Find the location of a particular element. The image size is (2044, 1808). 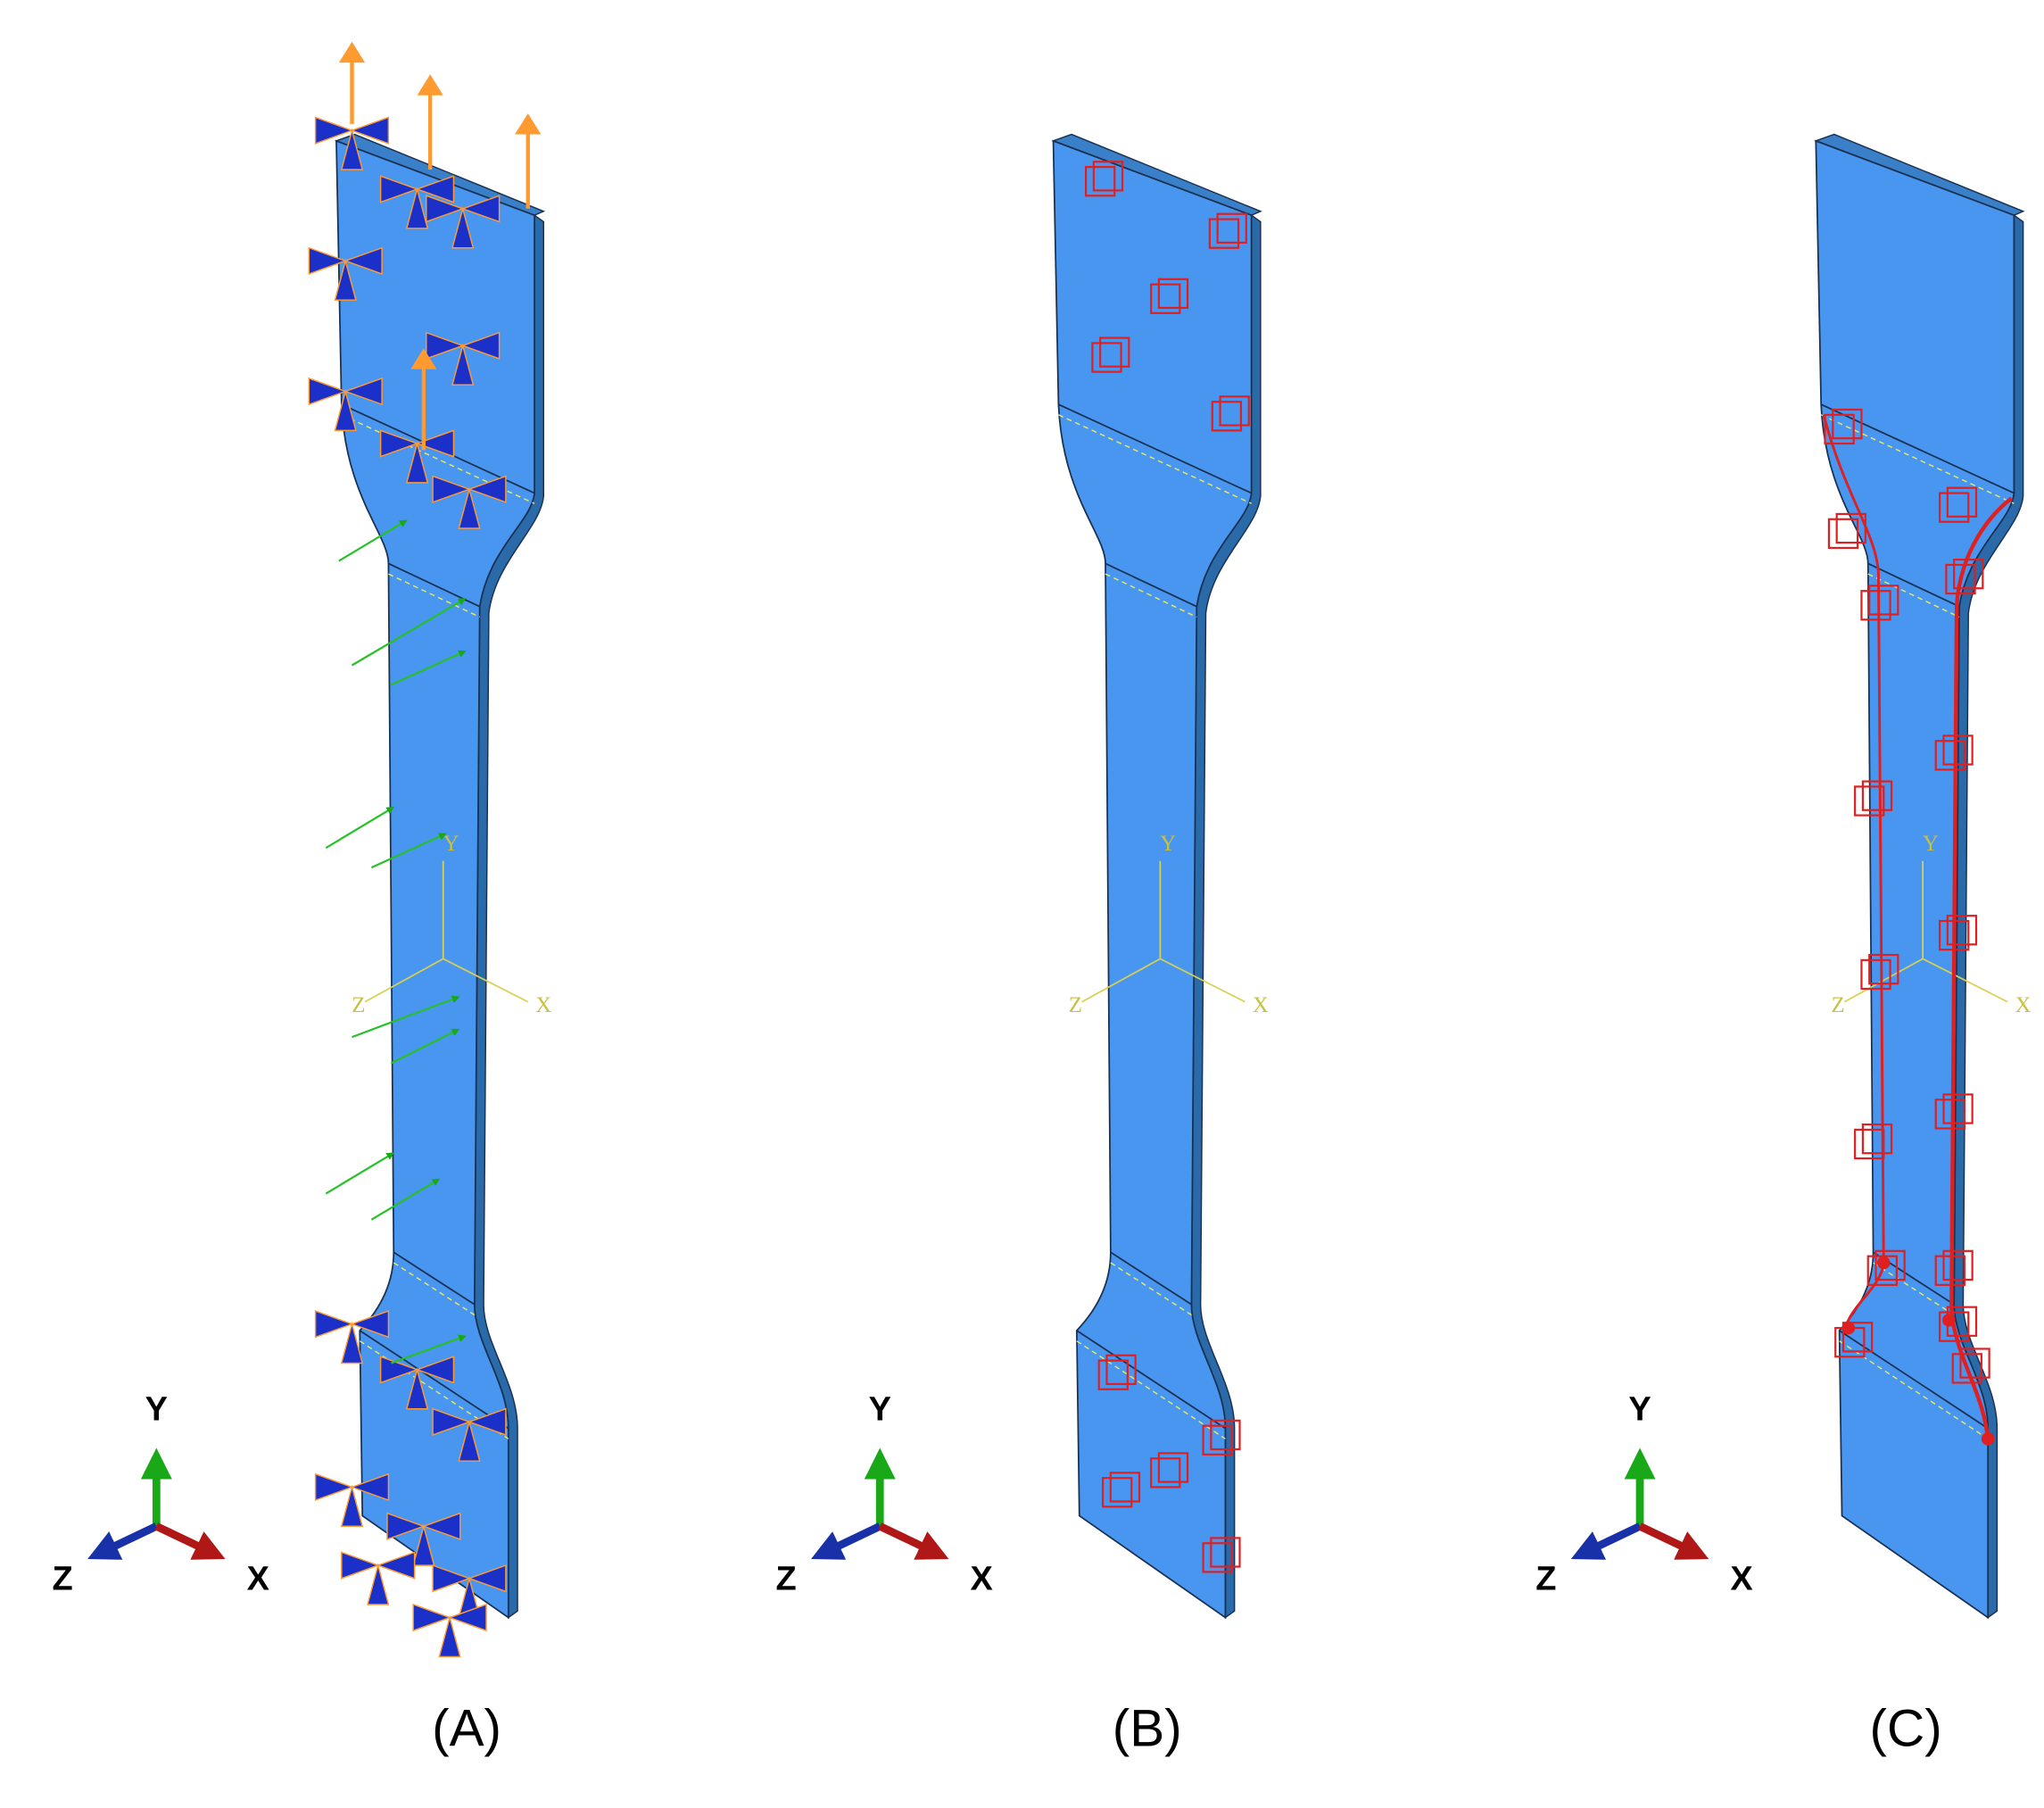

panel-label: (A) is located at coordinates (466, 1729).